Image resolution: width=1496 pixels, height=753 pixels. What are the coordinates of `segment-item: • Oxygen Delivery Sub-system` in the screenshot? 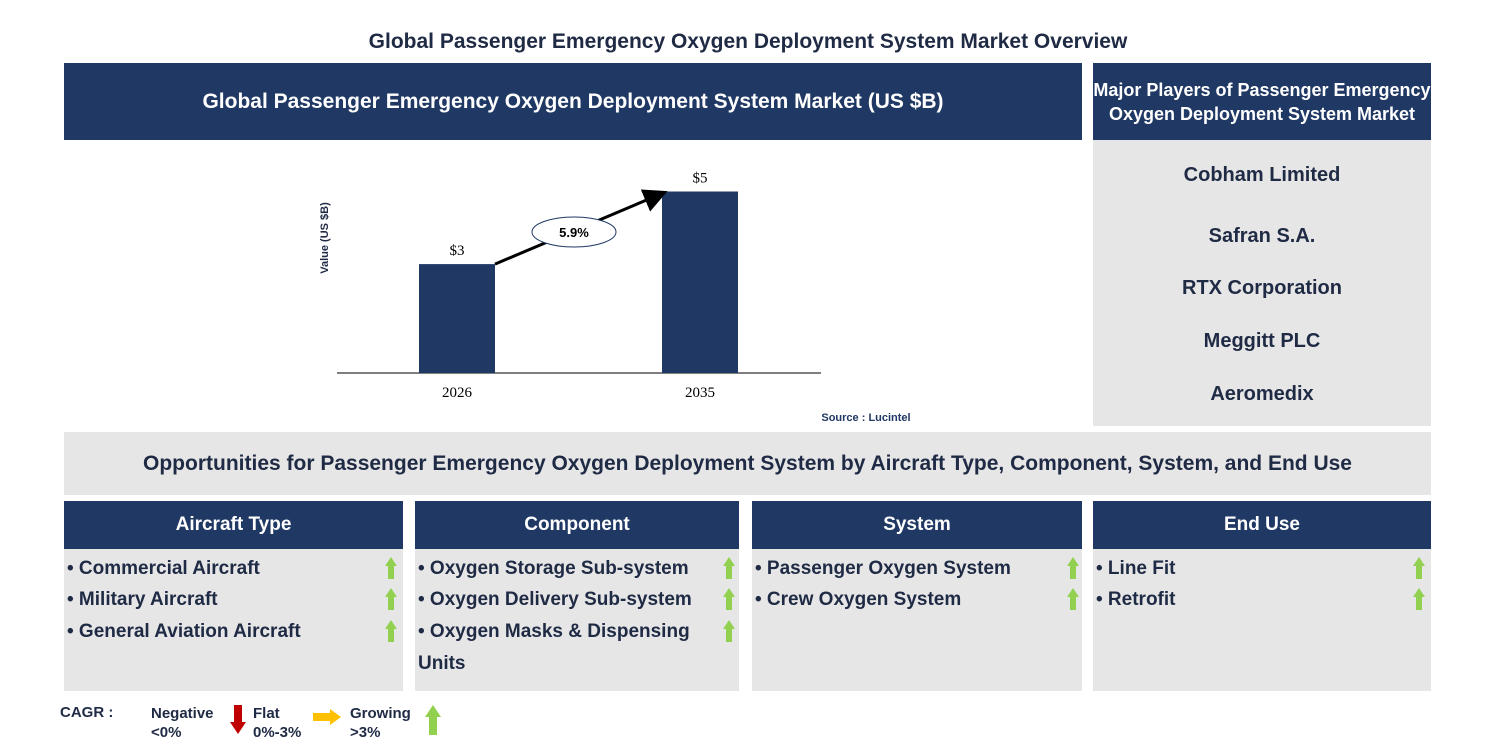 It's located at (555, 599).